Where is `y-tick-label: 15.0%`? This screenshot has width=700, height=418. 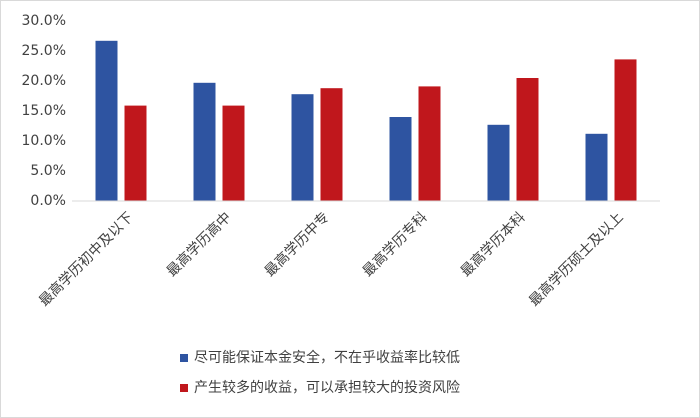
y-tick-label: 15.0% is located at coordinates (44, 111).